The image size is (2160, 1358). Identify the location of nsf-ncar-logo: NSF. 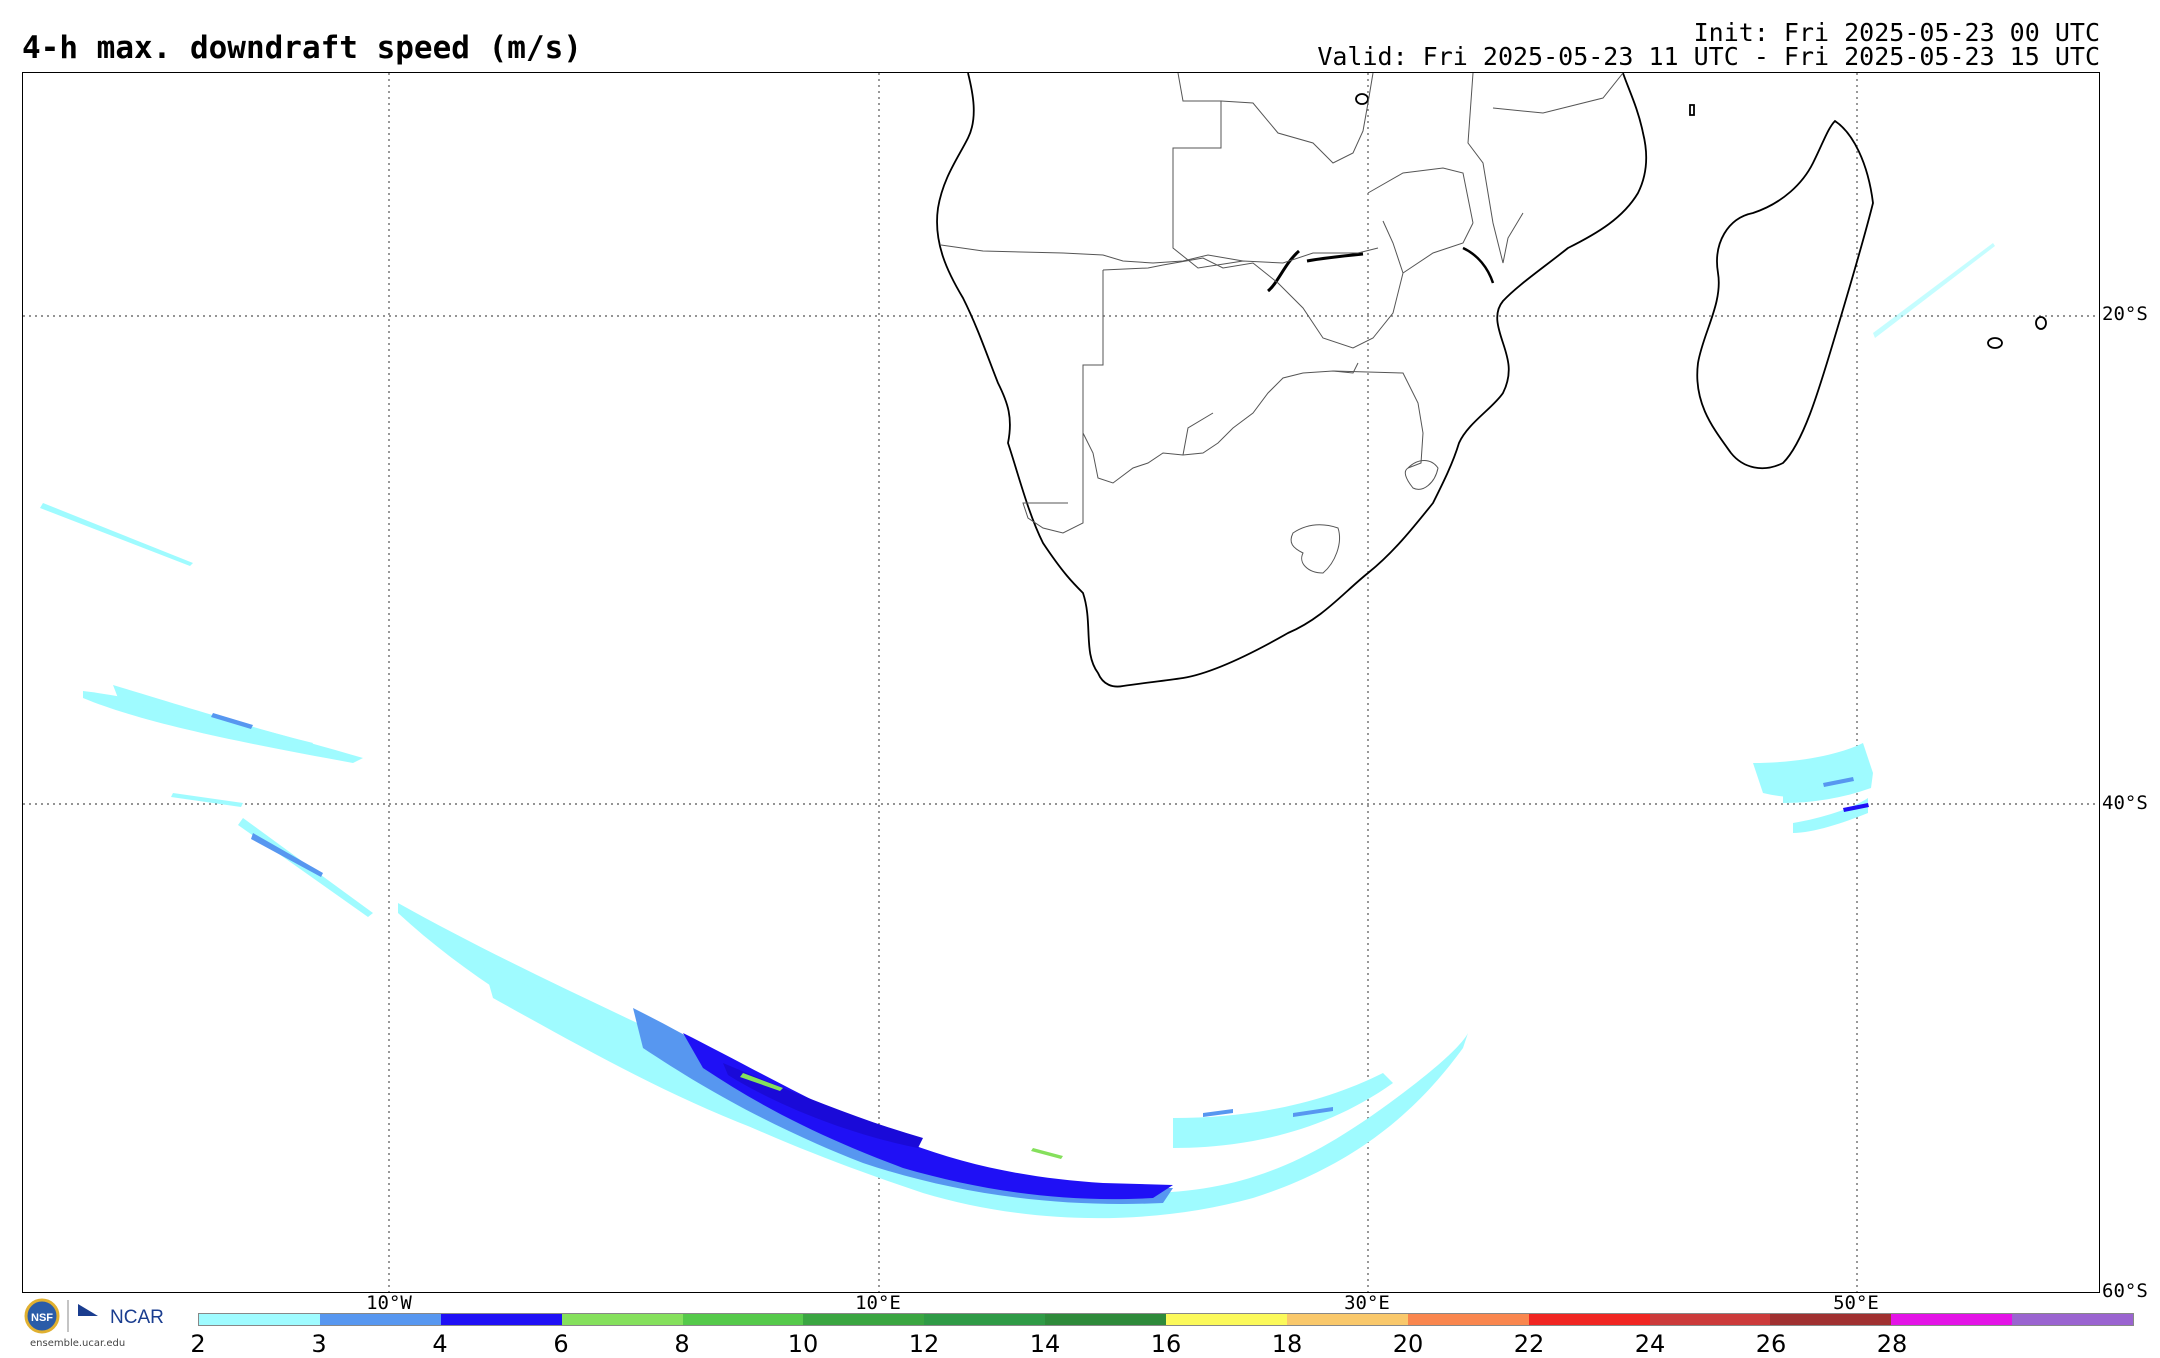
(61, 1316).